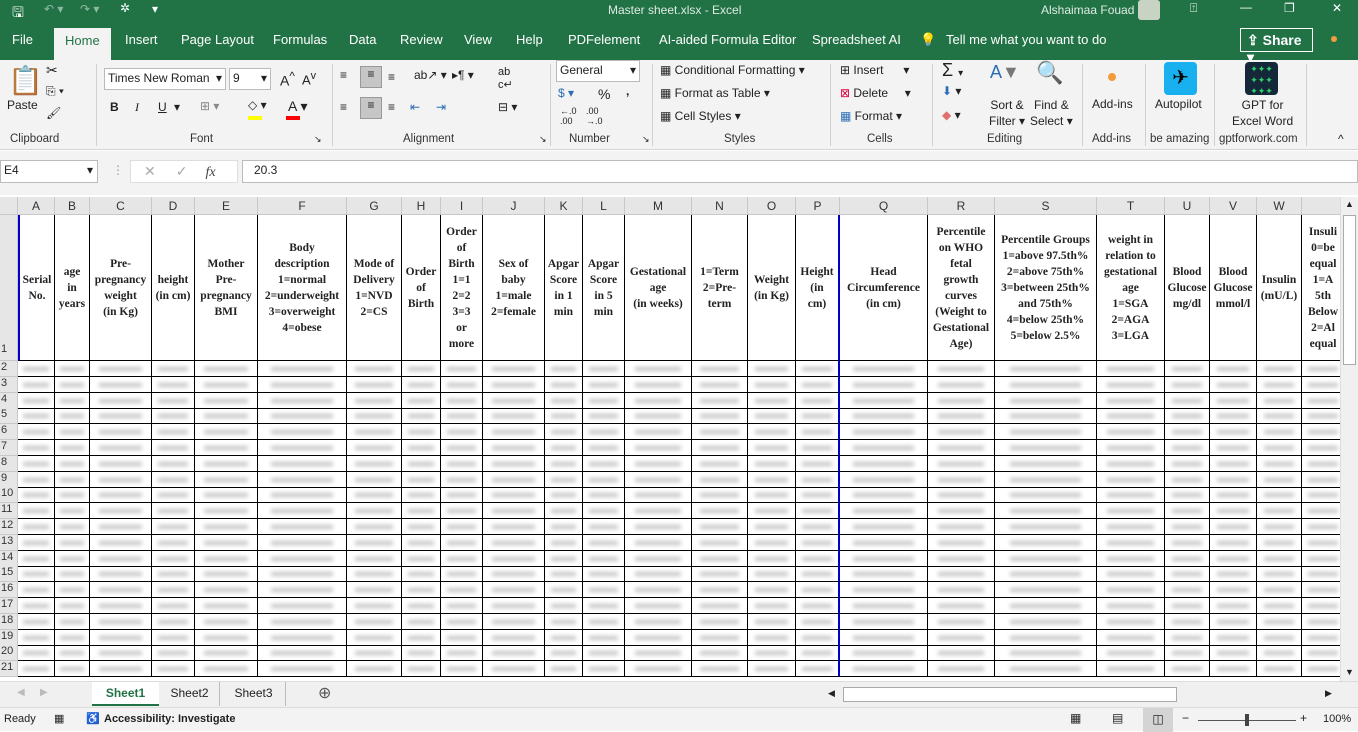  Describe the element at coordinates (374, 206) in the screenshot. I see `column-header: G` at that location.